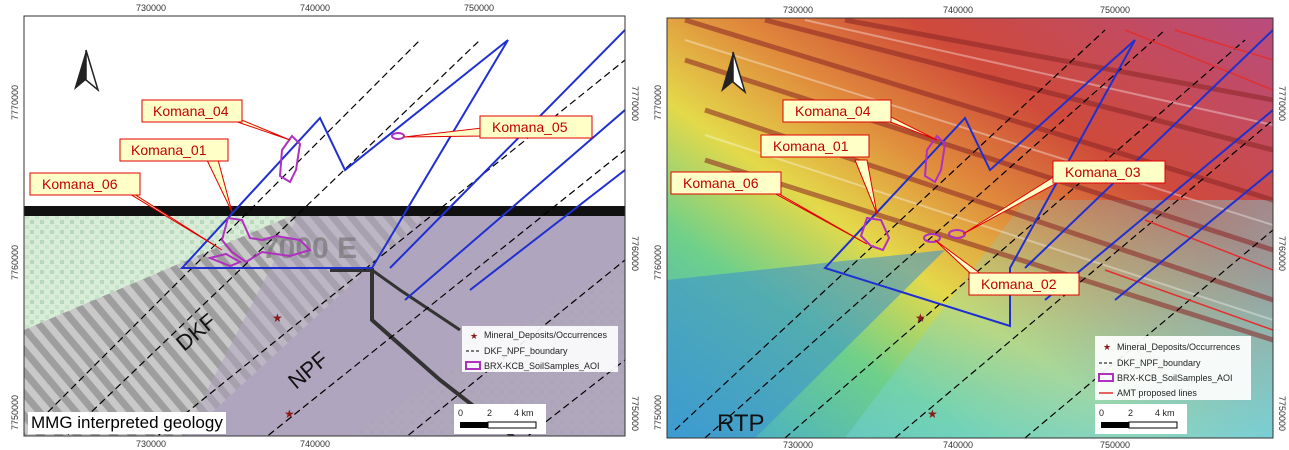 This screenshot has width=1289, height=450. I want to click on legend-amt: AMT proposed lines, so click(1157, 393).